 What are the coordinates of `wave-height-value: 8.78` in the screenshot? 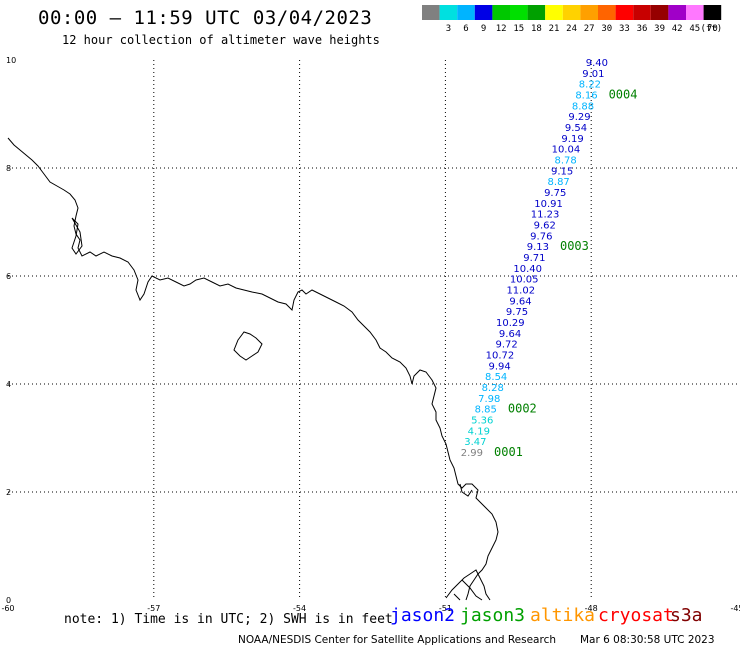 It's located at (565, 161).